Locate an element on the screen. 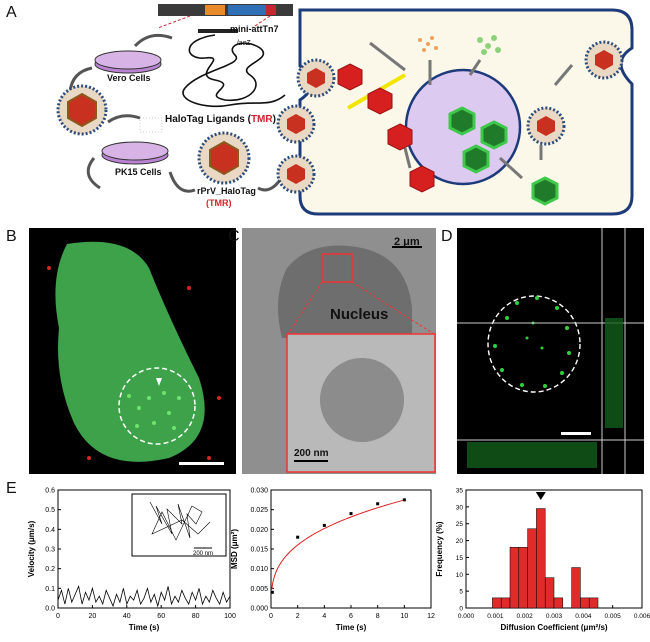  y-axis-label: MSD (μm²) is located at coordinates (234, 549).